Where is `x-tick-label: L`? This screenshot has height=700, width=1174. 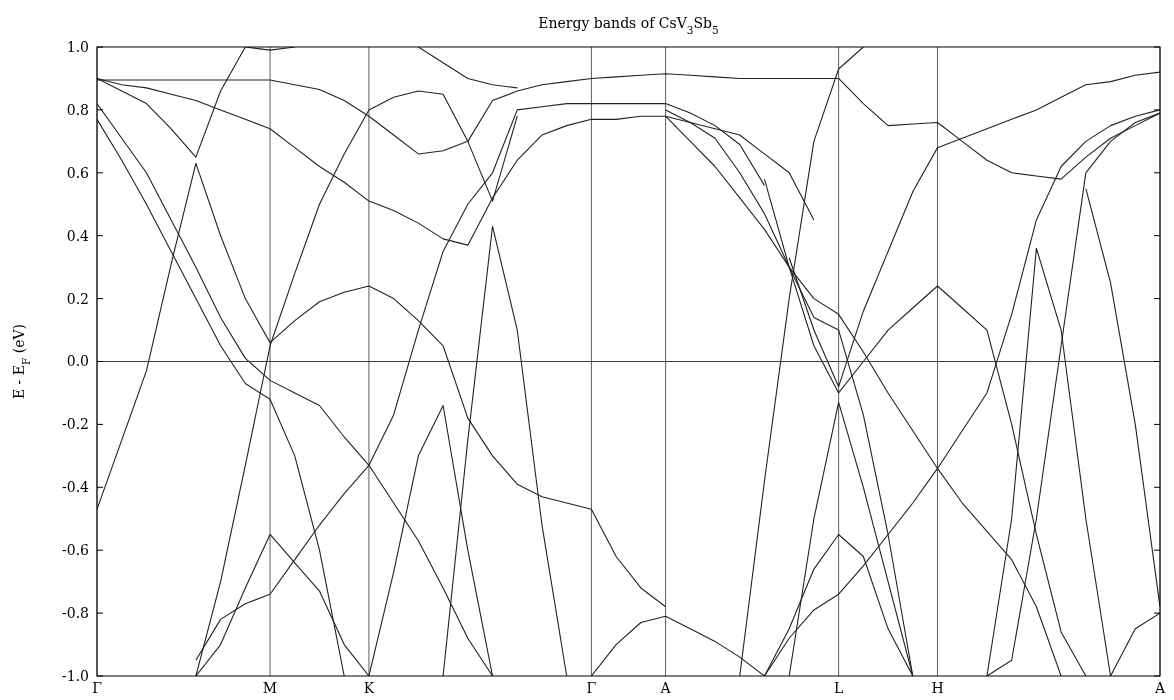 x-tick-label: L is located at coordinates (838, 688).